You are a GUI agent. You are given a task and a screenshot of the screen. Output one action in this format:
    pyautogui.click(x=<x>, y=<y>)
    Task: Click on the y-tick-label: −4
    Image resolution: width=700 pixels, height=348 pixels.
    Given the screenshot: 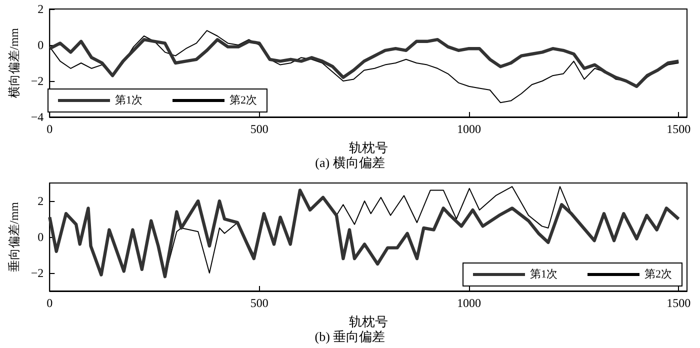 What is the action you would take?
    pyautogui.click(x=37, y=117)
    